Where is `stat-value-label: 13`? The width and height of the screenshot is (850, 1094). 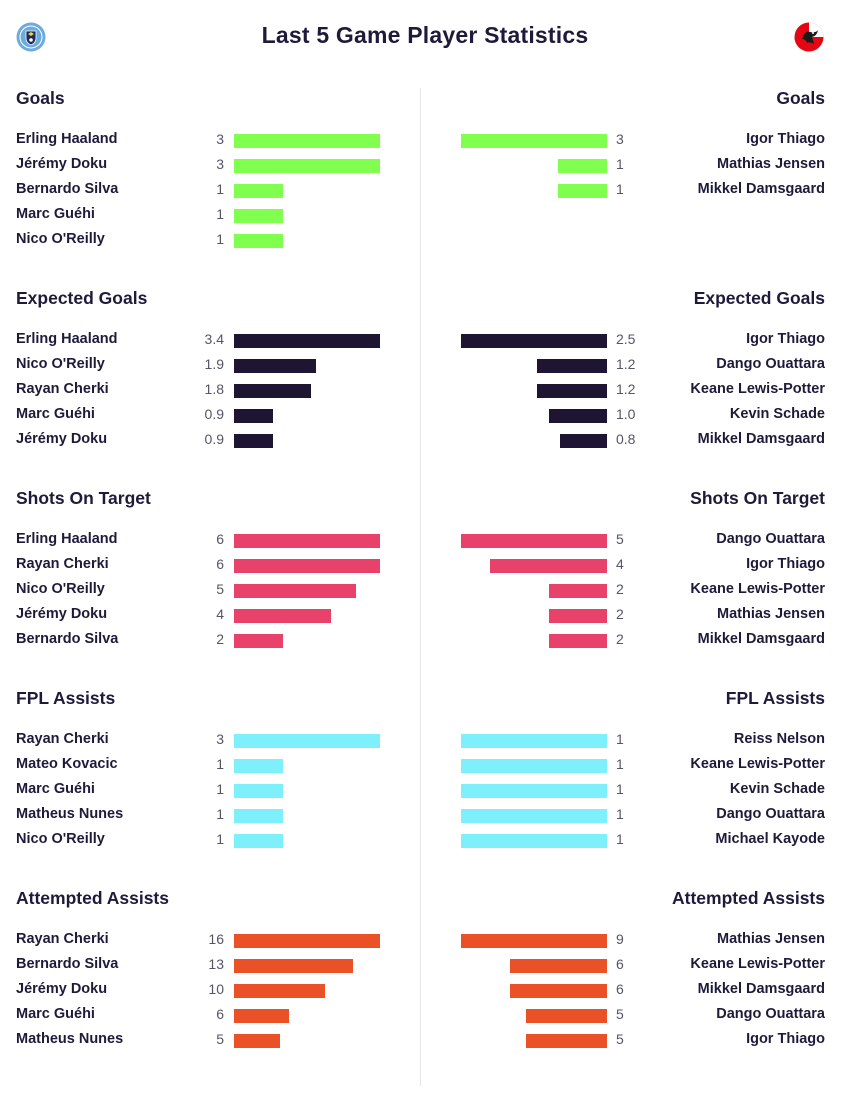
stat-value-label: 13 is located at coordinates (216, 964).